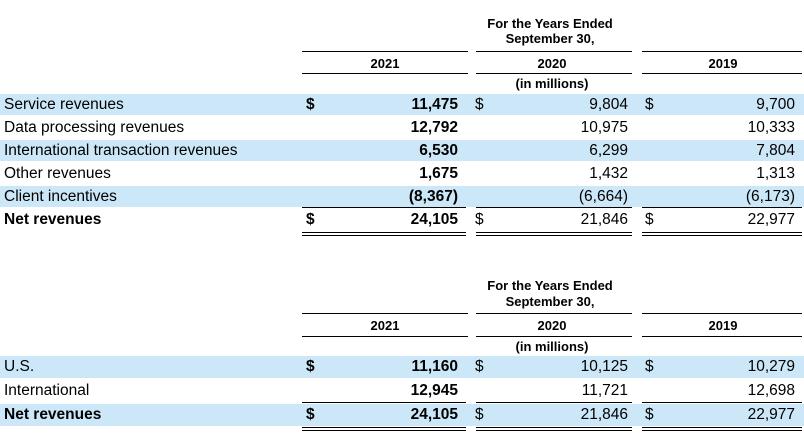 The height and width of the screenshot is (442, 804). What do you see at coordinates (608, 104) in the screenshot?
I see `value-2020: 9,804` at bounding box center [608, 104].